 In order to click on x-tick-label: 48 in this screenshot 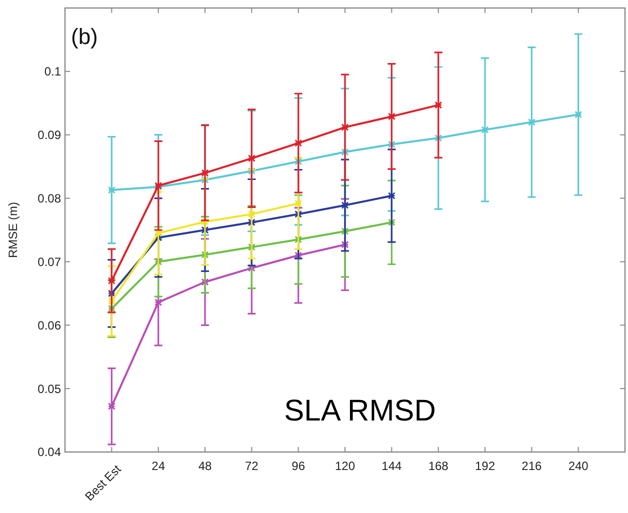, I will do `click(205, 466)`.